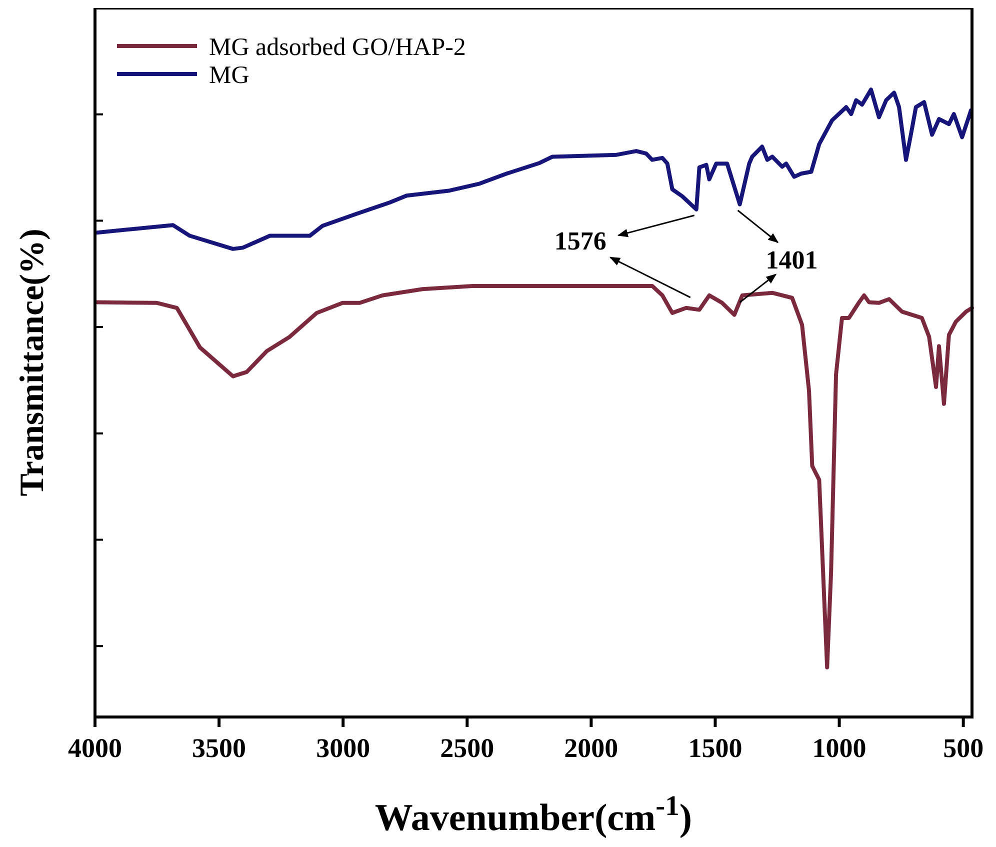  Describe the element at coordinates (533, 814) in the screenshot. I see `x-axis-title: Wavenumber(cm$^{-1}$)` at that location.